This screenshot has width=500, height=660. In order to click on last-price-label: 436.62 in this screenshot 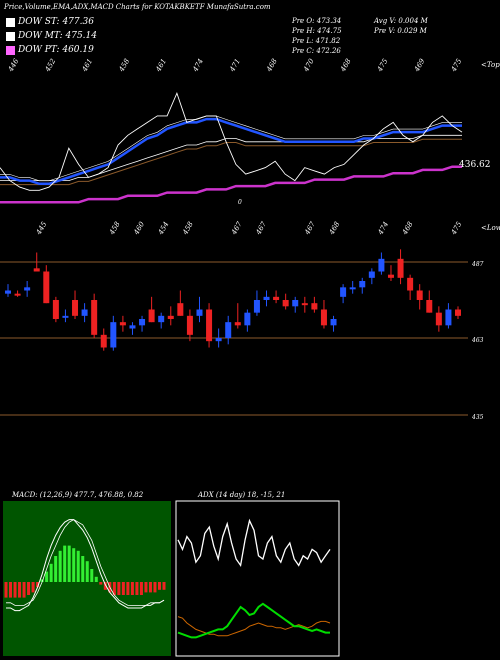, I will do `click(475, 165)`.